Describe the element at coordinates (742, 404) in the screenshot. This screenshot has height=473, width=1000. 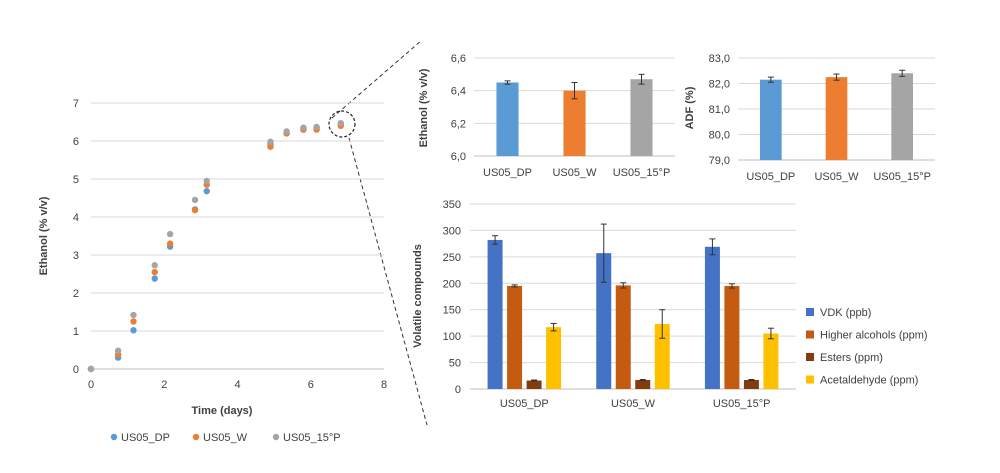
I see `volatile-x-tick-label: US05_15°P` at that location.